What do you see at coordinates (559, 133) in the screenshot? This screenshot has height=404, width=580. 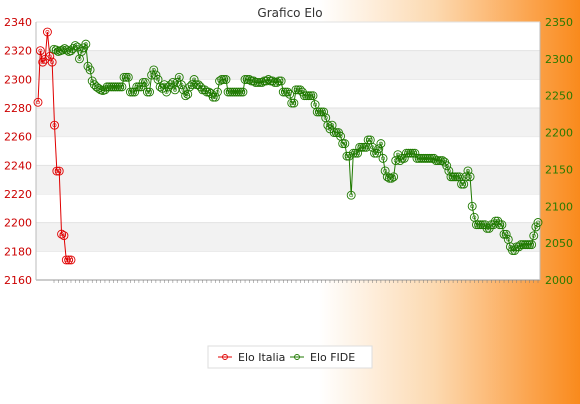 I see `right-tick-label: 2200` at bounding box center [559, 133].